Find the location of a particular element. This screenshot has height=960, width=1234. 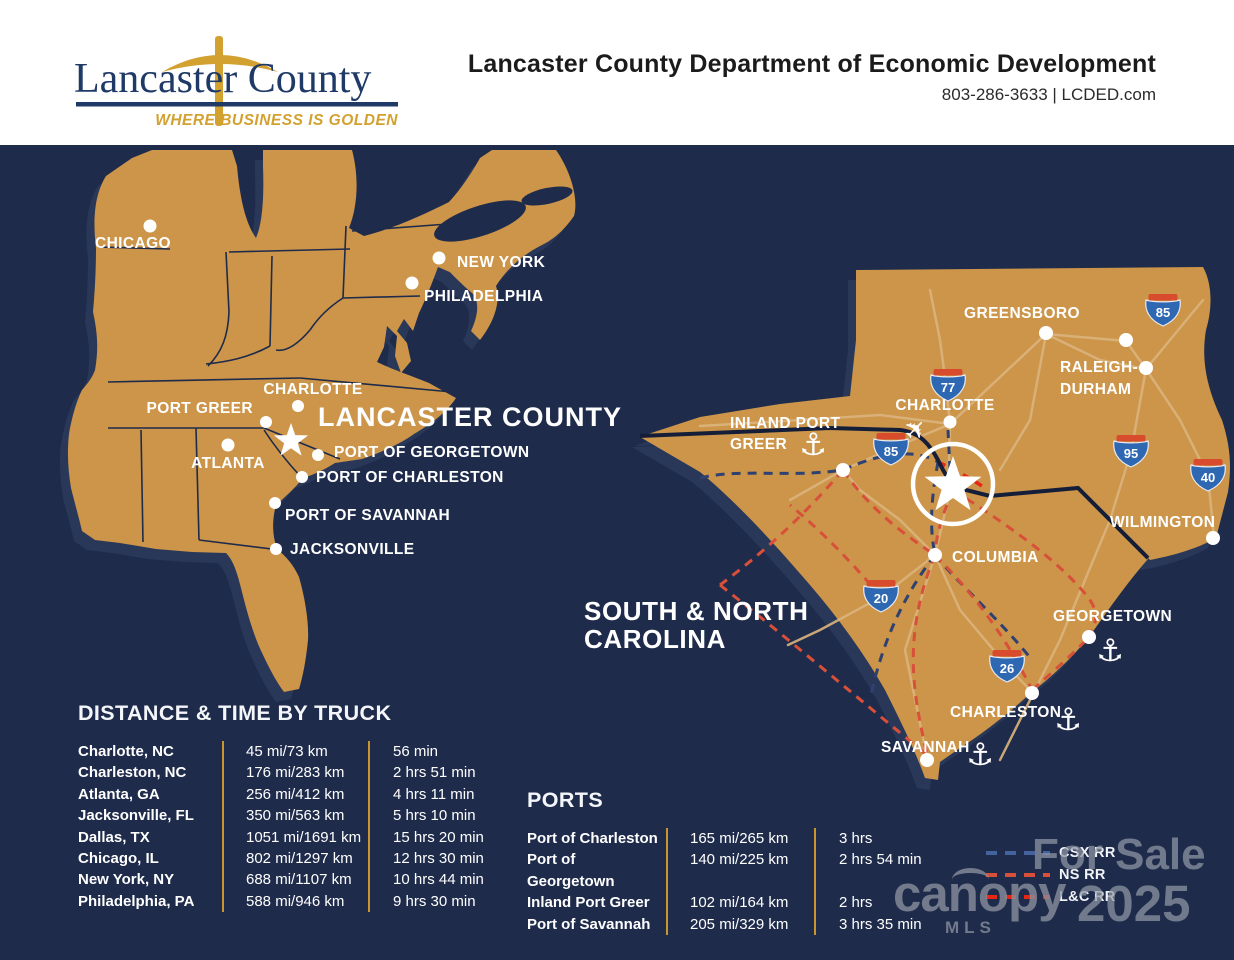

right-map-city-dots is located at coordinates (1028, 546).